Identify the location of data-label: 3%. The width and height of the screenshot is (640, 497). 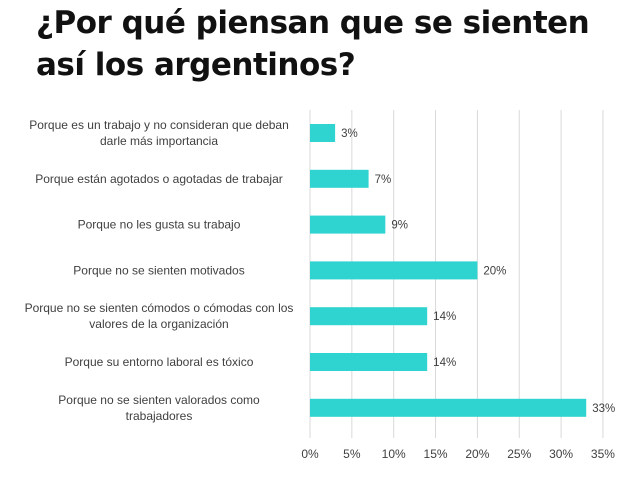
(349, 134).